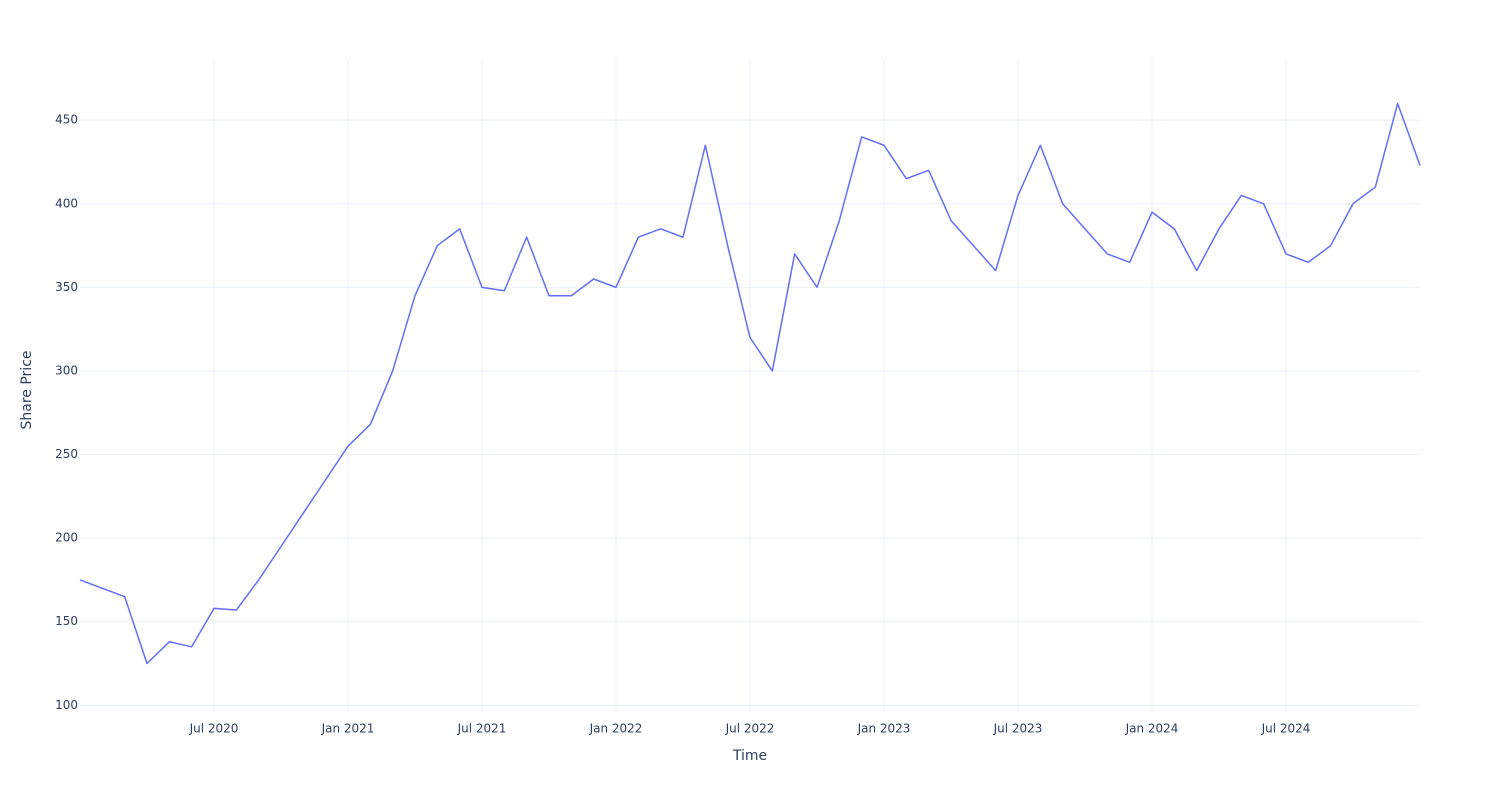  Describe the element at coordinates (66, 203) in the screenshot. I see `y-tick-label: 400` at that location.